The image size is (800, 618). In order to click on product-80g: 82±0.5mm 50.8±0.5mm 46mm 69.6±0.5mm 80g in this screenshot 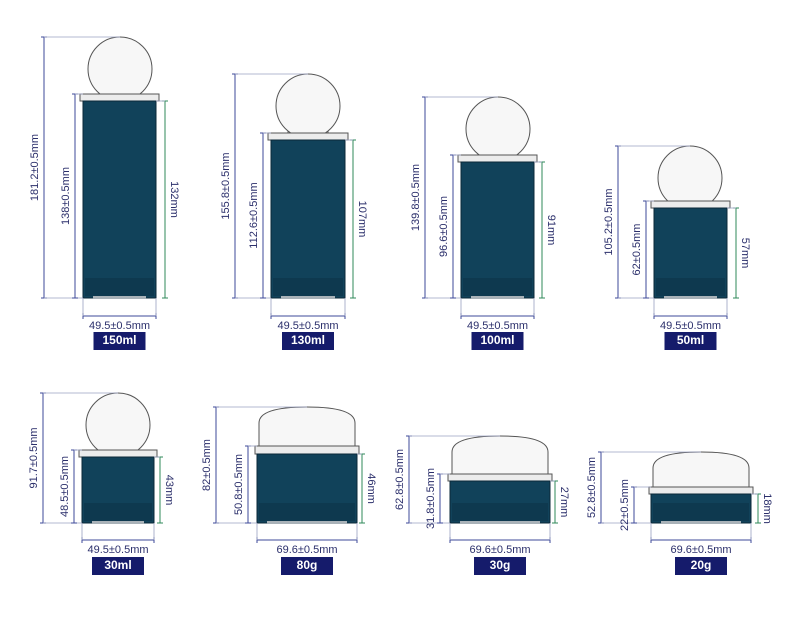, I will do `click(289, 491)`.